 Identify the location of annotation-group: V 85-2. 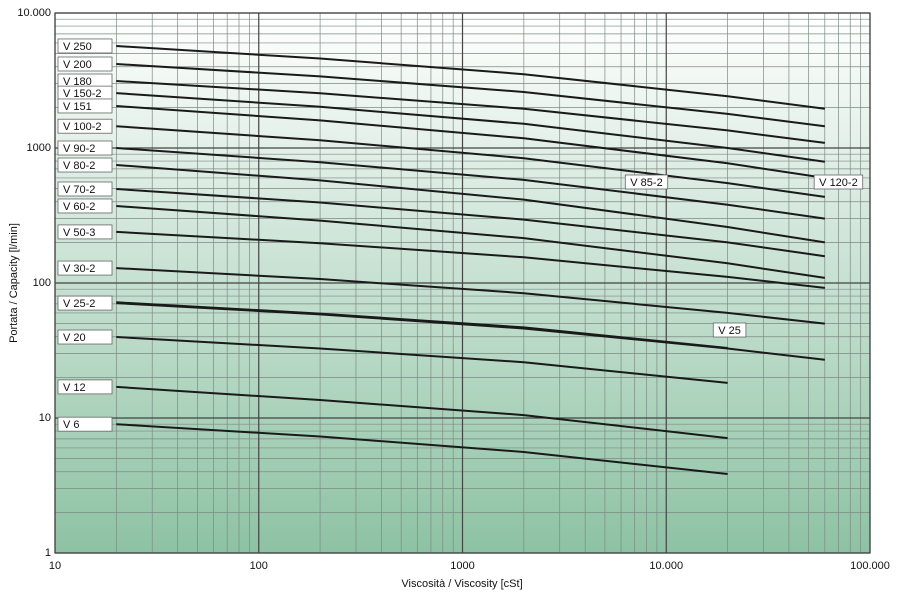
(646, 182).